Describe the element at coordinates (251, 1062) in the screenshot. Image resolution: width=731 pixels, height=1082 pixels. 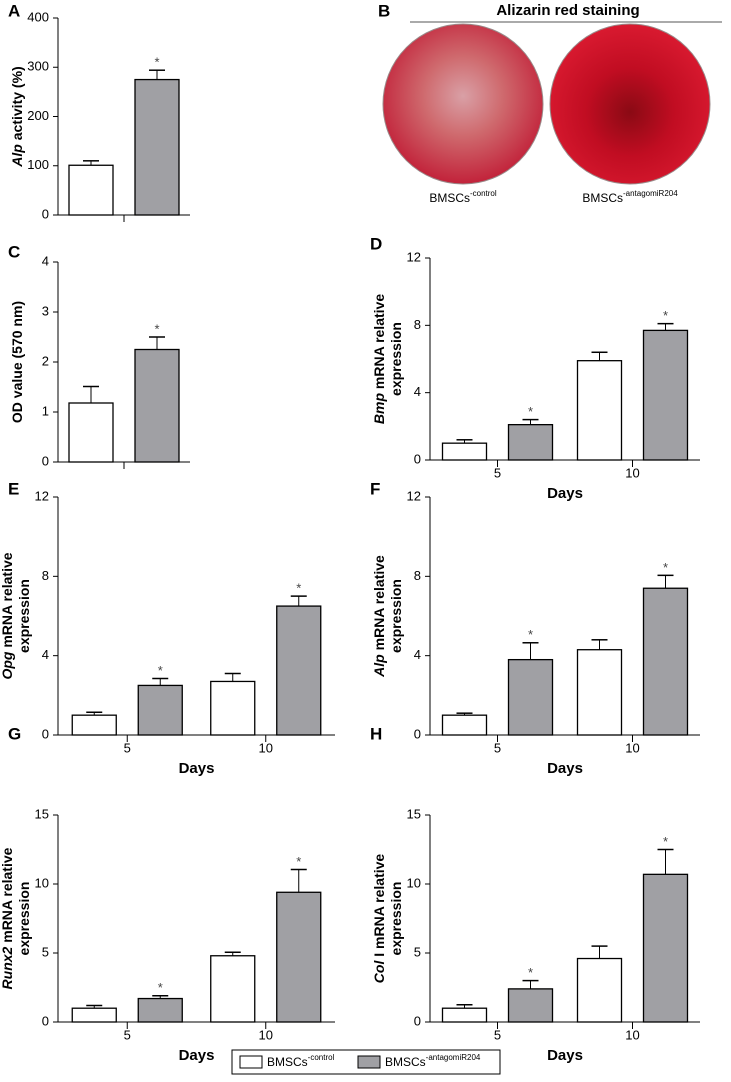
I see `legend-swatch` at that location.